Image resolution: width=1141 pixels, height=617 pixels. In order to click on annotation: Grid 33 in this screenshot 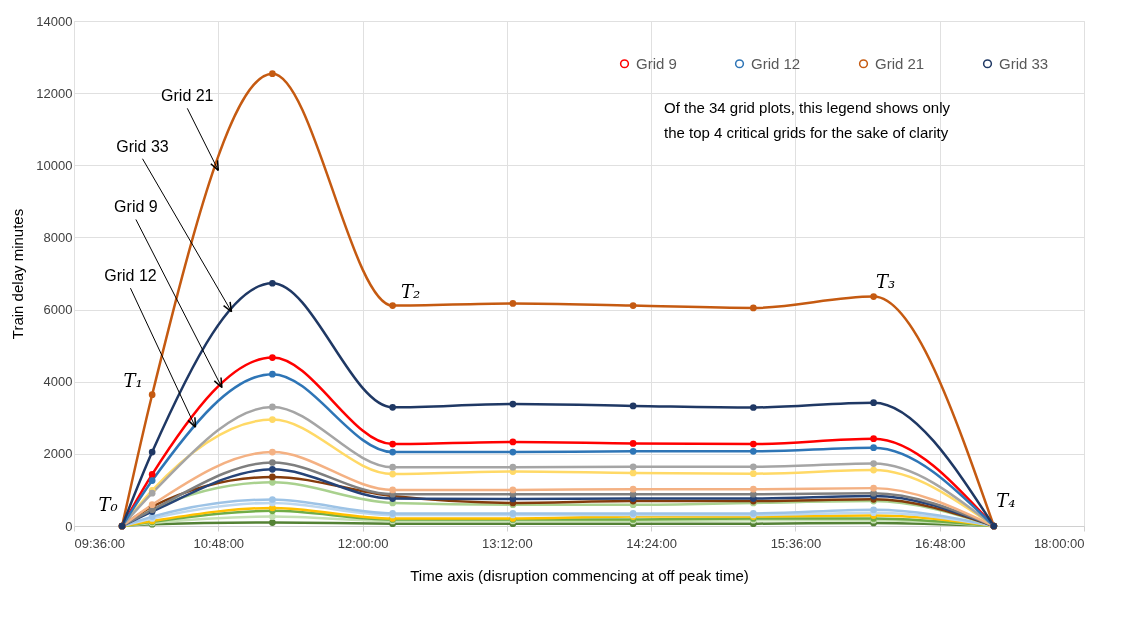, I will do `click(142, 146)`.